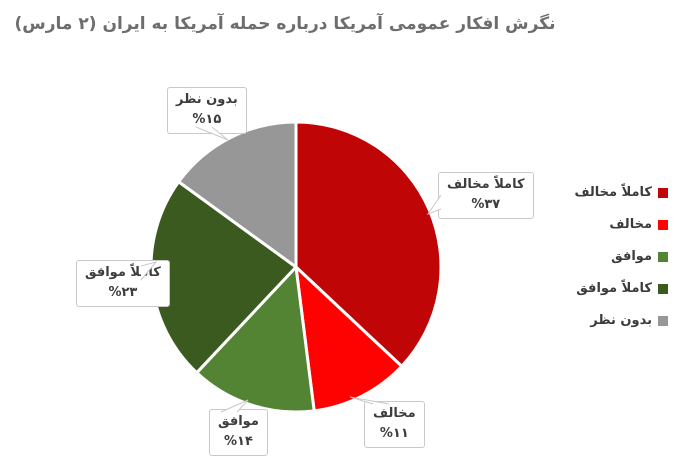 The width and height of the screenshot is (674, 475). I want to click on datalabel-text: کاملاً موافق, so click(123, 272).